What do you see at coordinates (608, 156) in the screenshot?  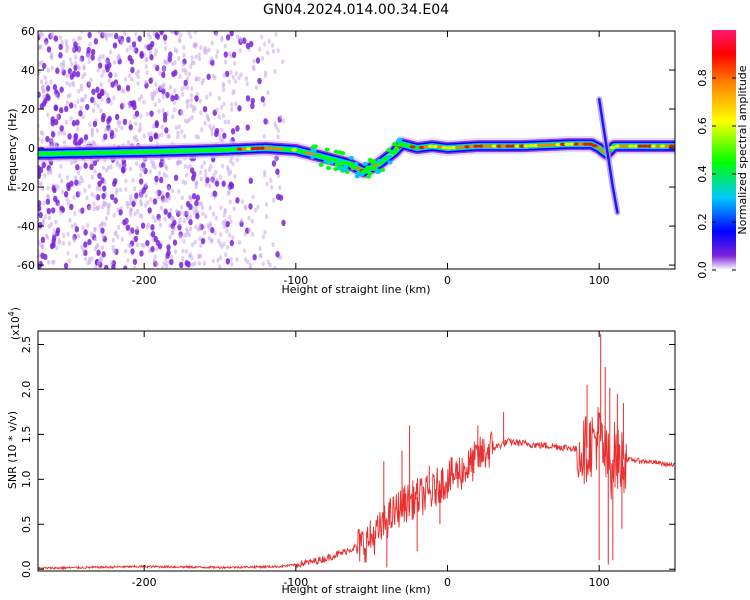 I see `spectrogram-branch` at bounding box center [608, 156].